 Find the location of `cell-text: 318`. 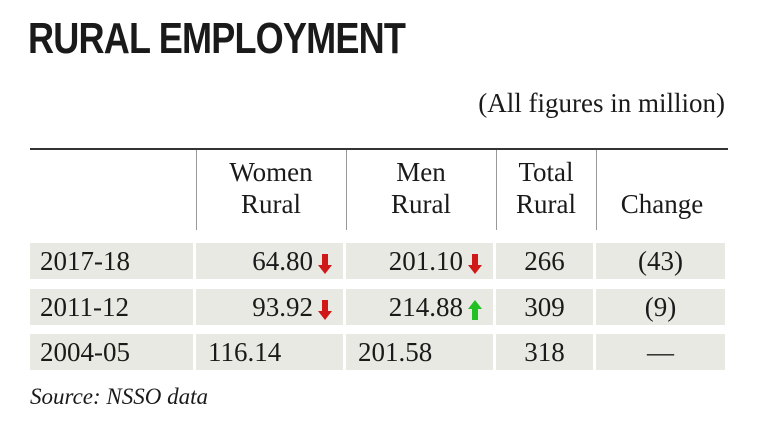

cell-text: 318 is located at coordinates (544, 352).